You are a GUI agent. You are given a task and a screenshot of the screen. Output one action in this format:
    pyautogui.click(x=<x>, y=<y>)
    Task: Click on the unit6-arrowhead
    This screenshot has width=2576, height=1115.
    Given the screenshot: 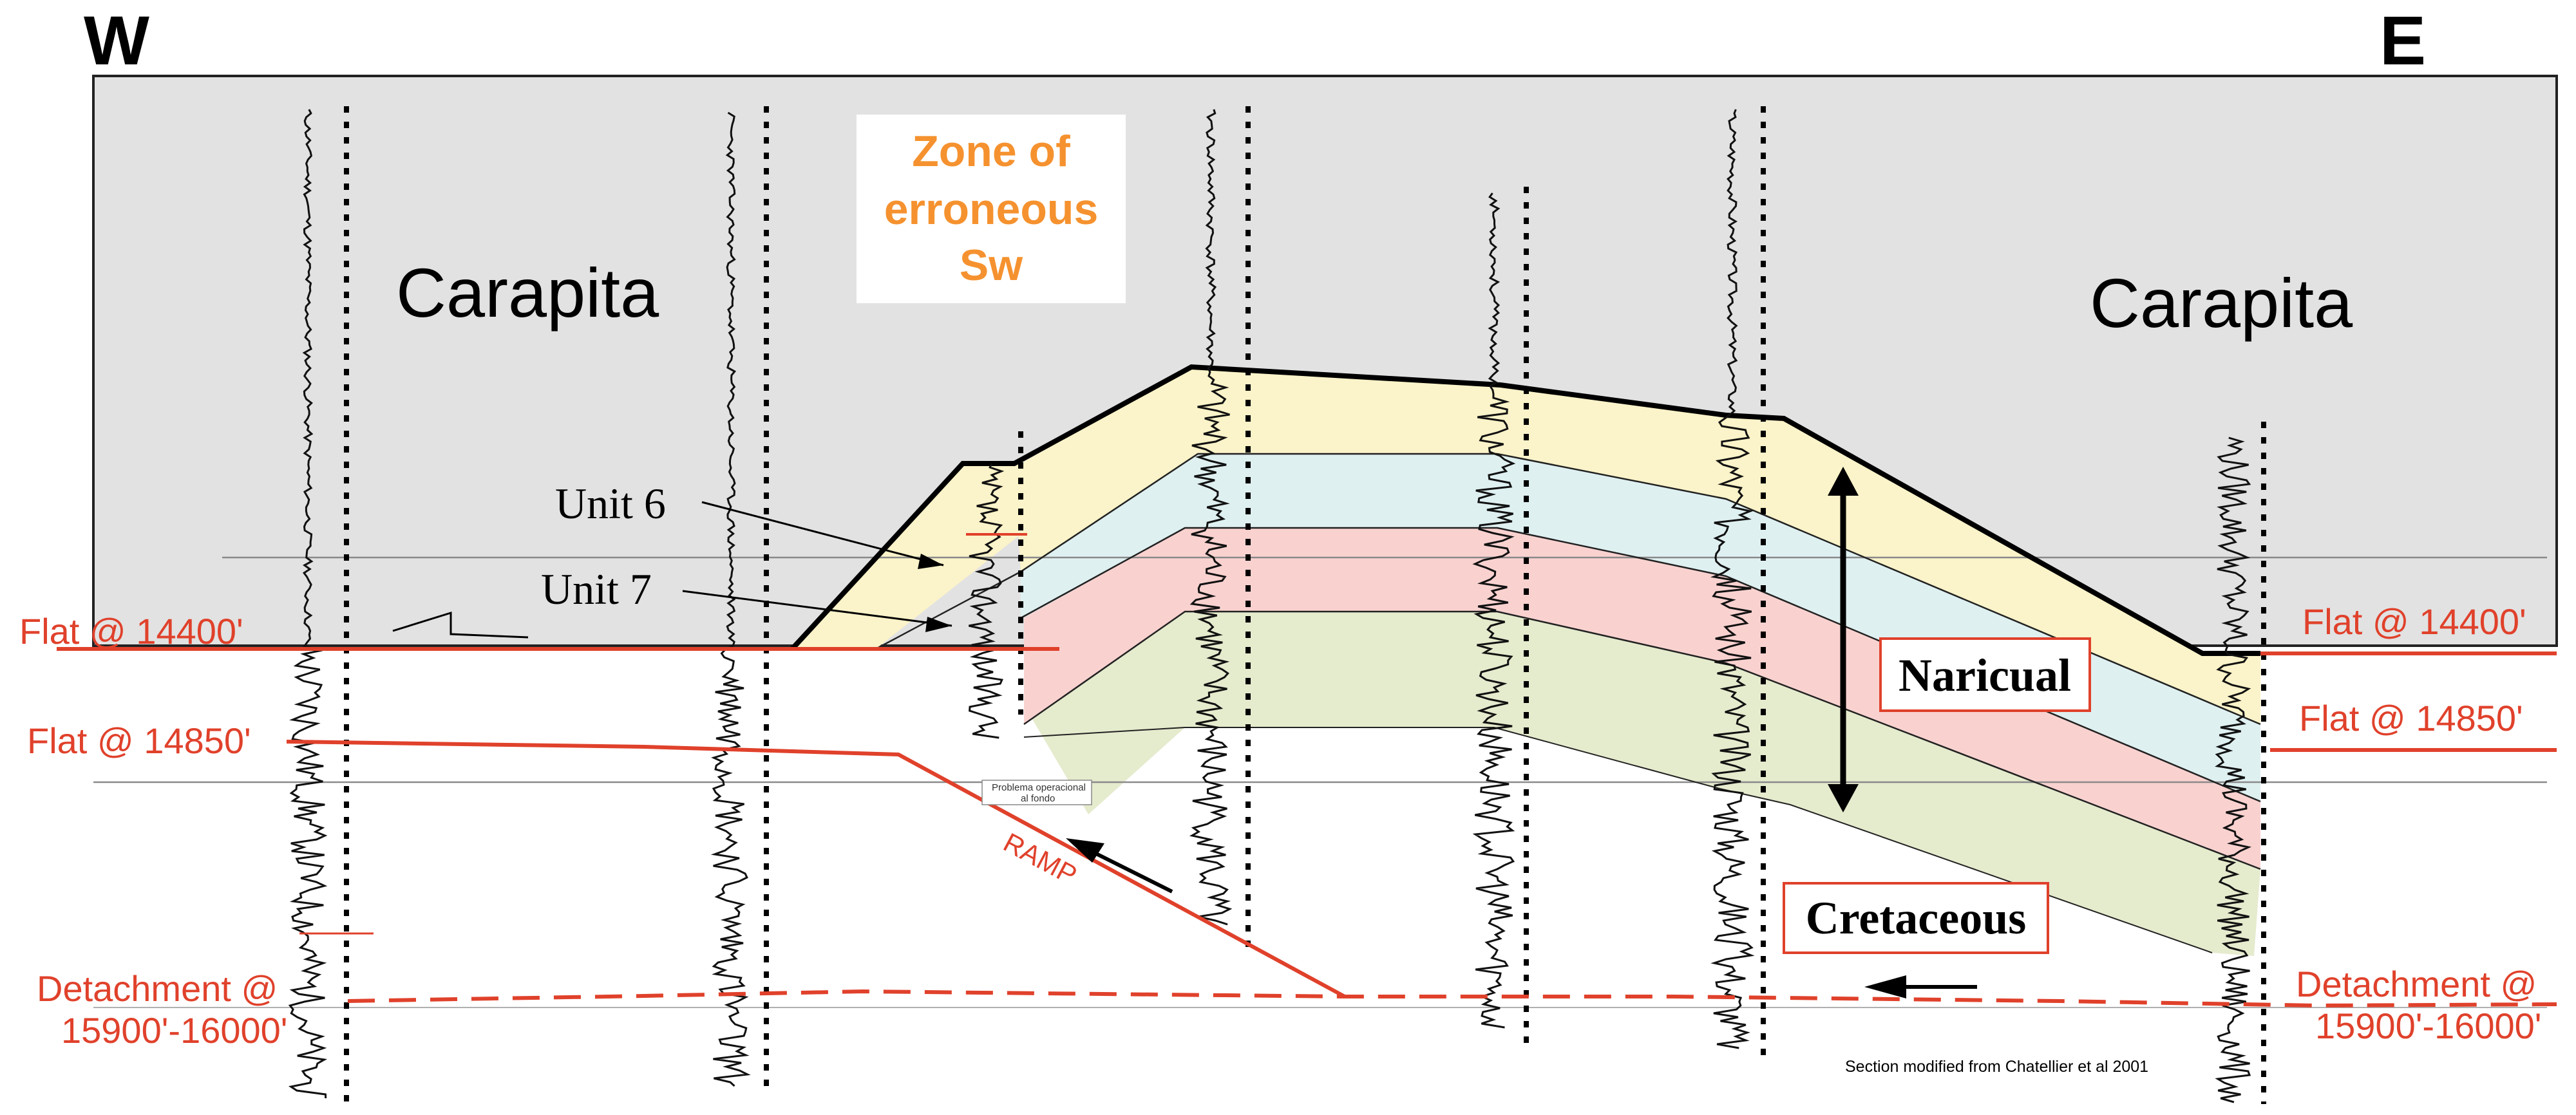 What is the action you would take?
    pyautogui.click(x=931, y=561)
    